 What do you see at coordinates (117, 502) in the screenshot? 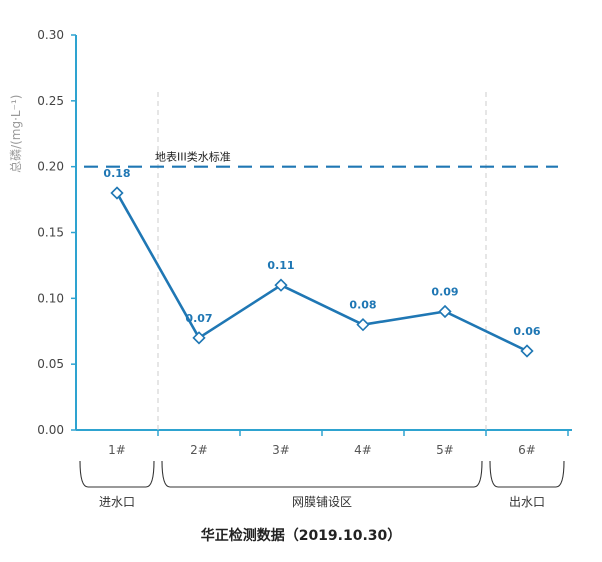
I see `group-label: 进水口` at bounding box center [117, 502].